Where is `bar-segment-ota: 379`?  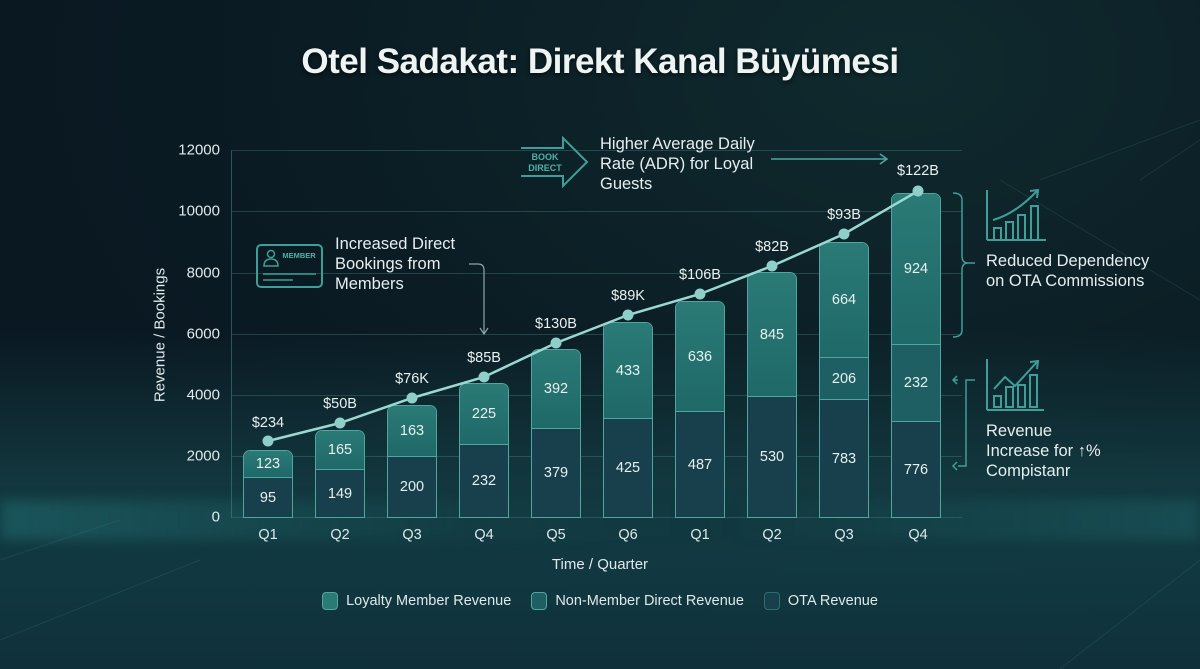
bar-segment-ota: 379 is located at coordinates (556, 472).